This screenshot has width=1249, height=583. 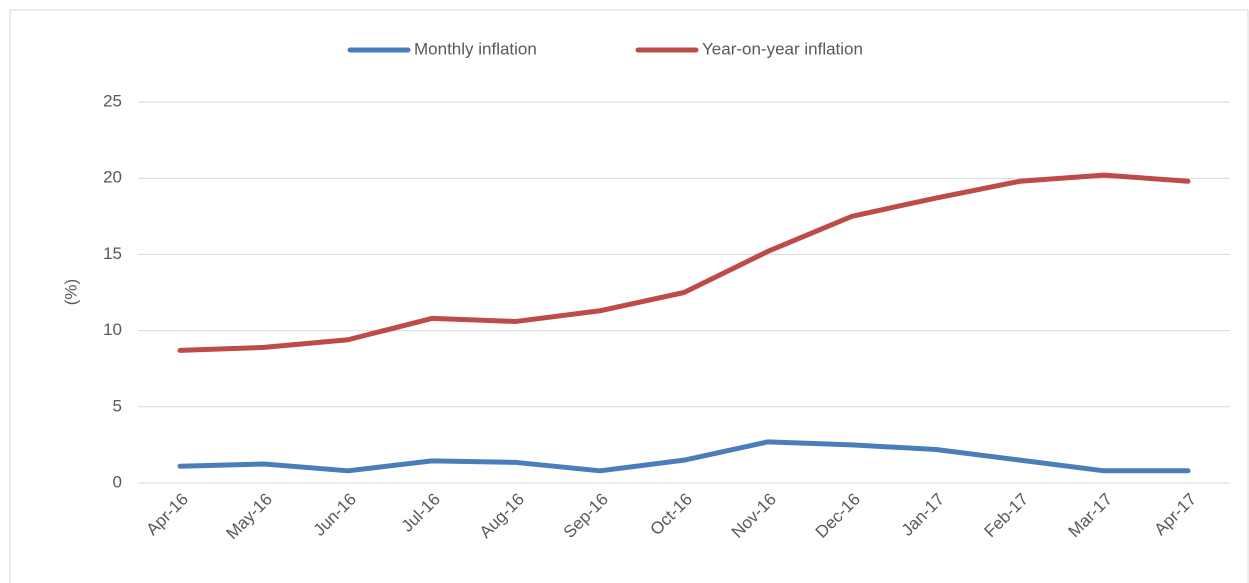 What do you see at coordinates (475, 48) in the screenshot?
I see `legend-label: Monthly inflation` at bounding box center [475, 48].